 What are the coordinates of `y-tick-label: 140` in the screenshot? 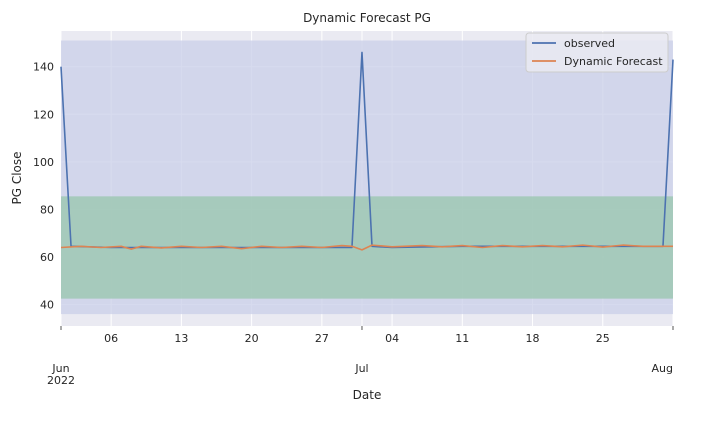 It's located at (43, 67).